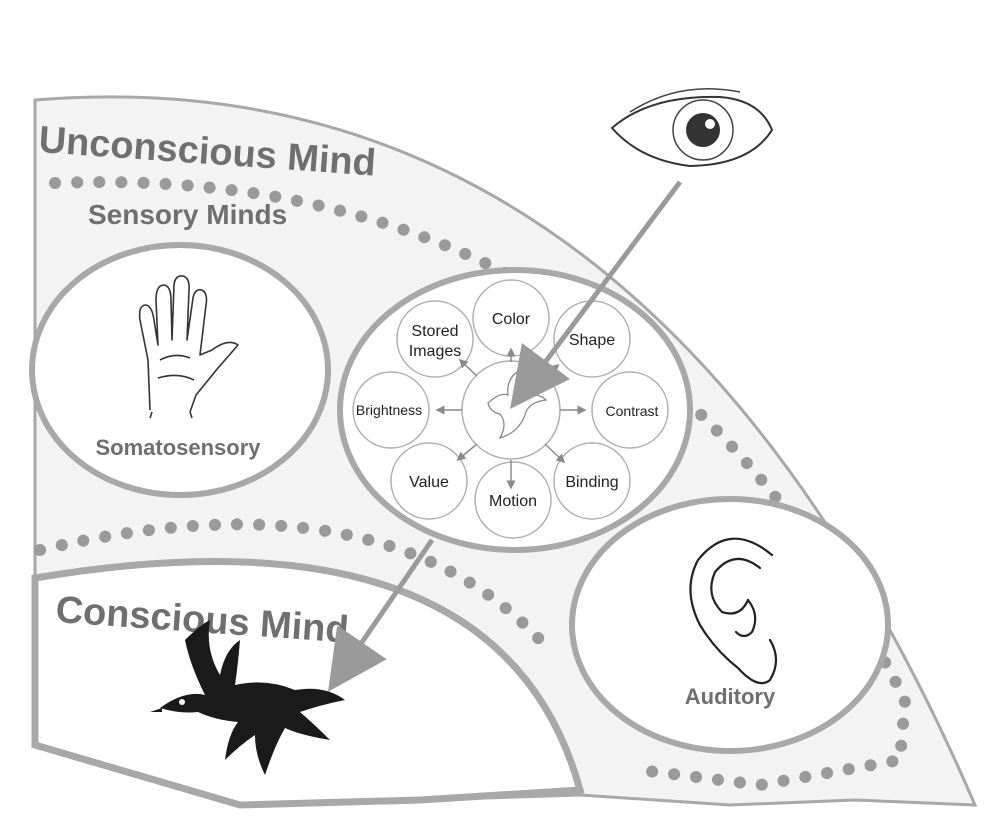 This screenshot has height=830, width=1000. What do you see at coordinates (733, 611) in the screenshot?
I see `ear-icon` at bounding box center [733, 611].